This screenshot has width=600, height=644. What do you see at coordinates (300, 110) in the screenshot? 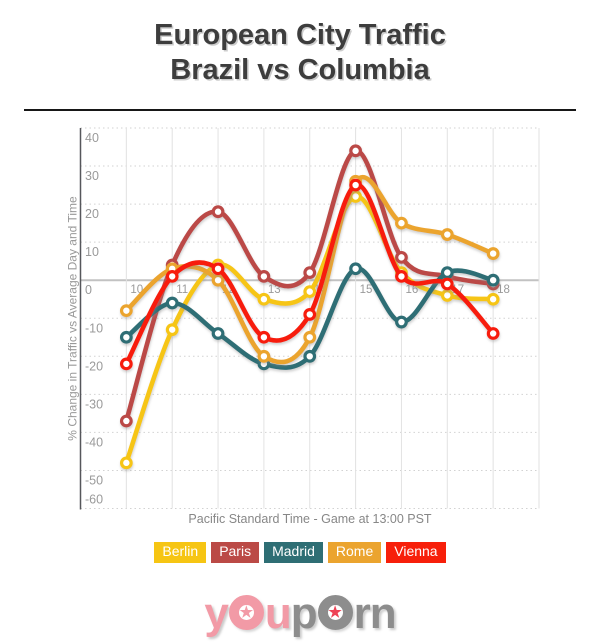
I see `title-separator` at bounding box center [300, 110].